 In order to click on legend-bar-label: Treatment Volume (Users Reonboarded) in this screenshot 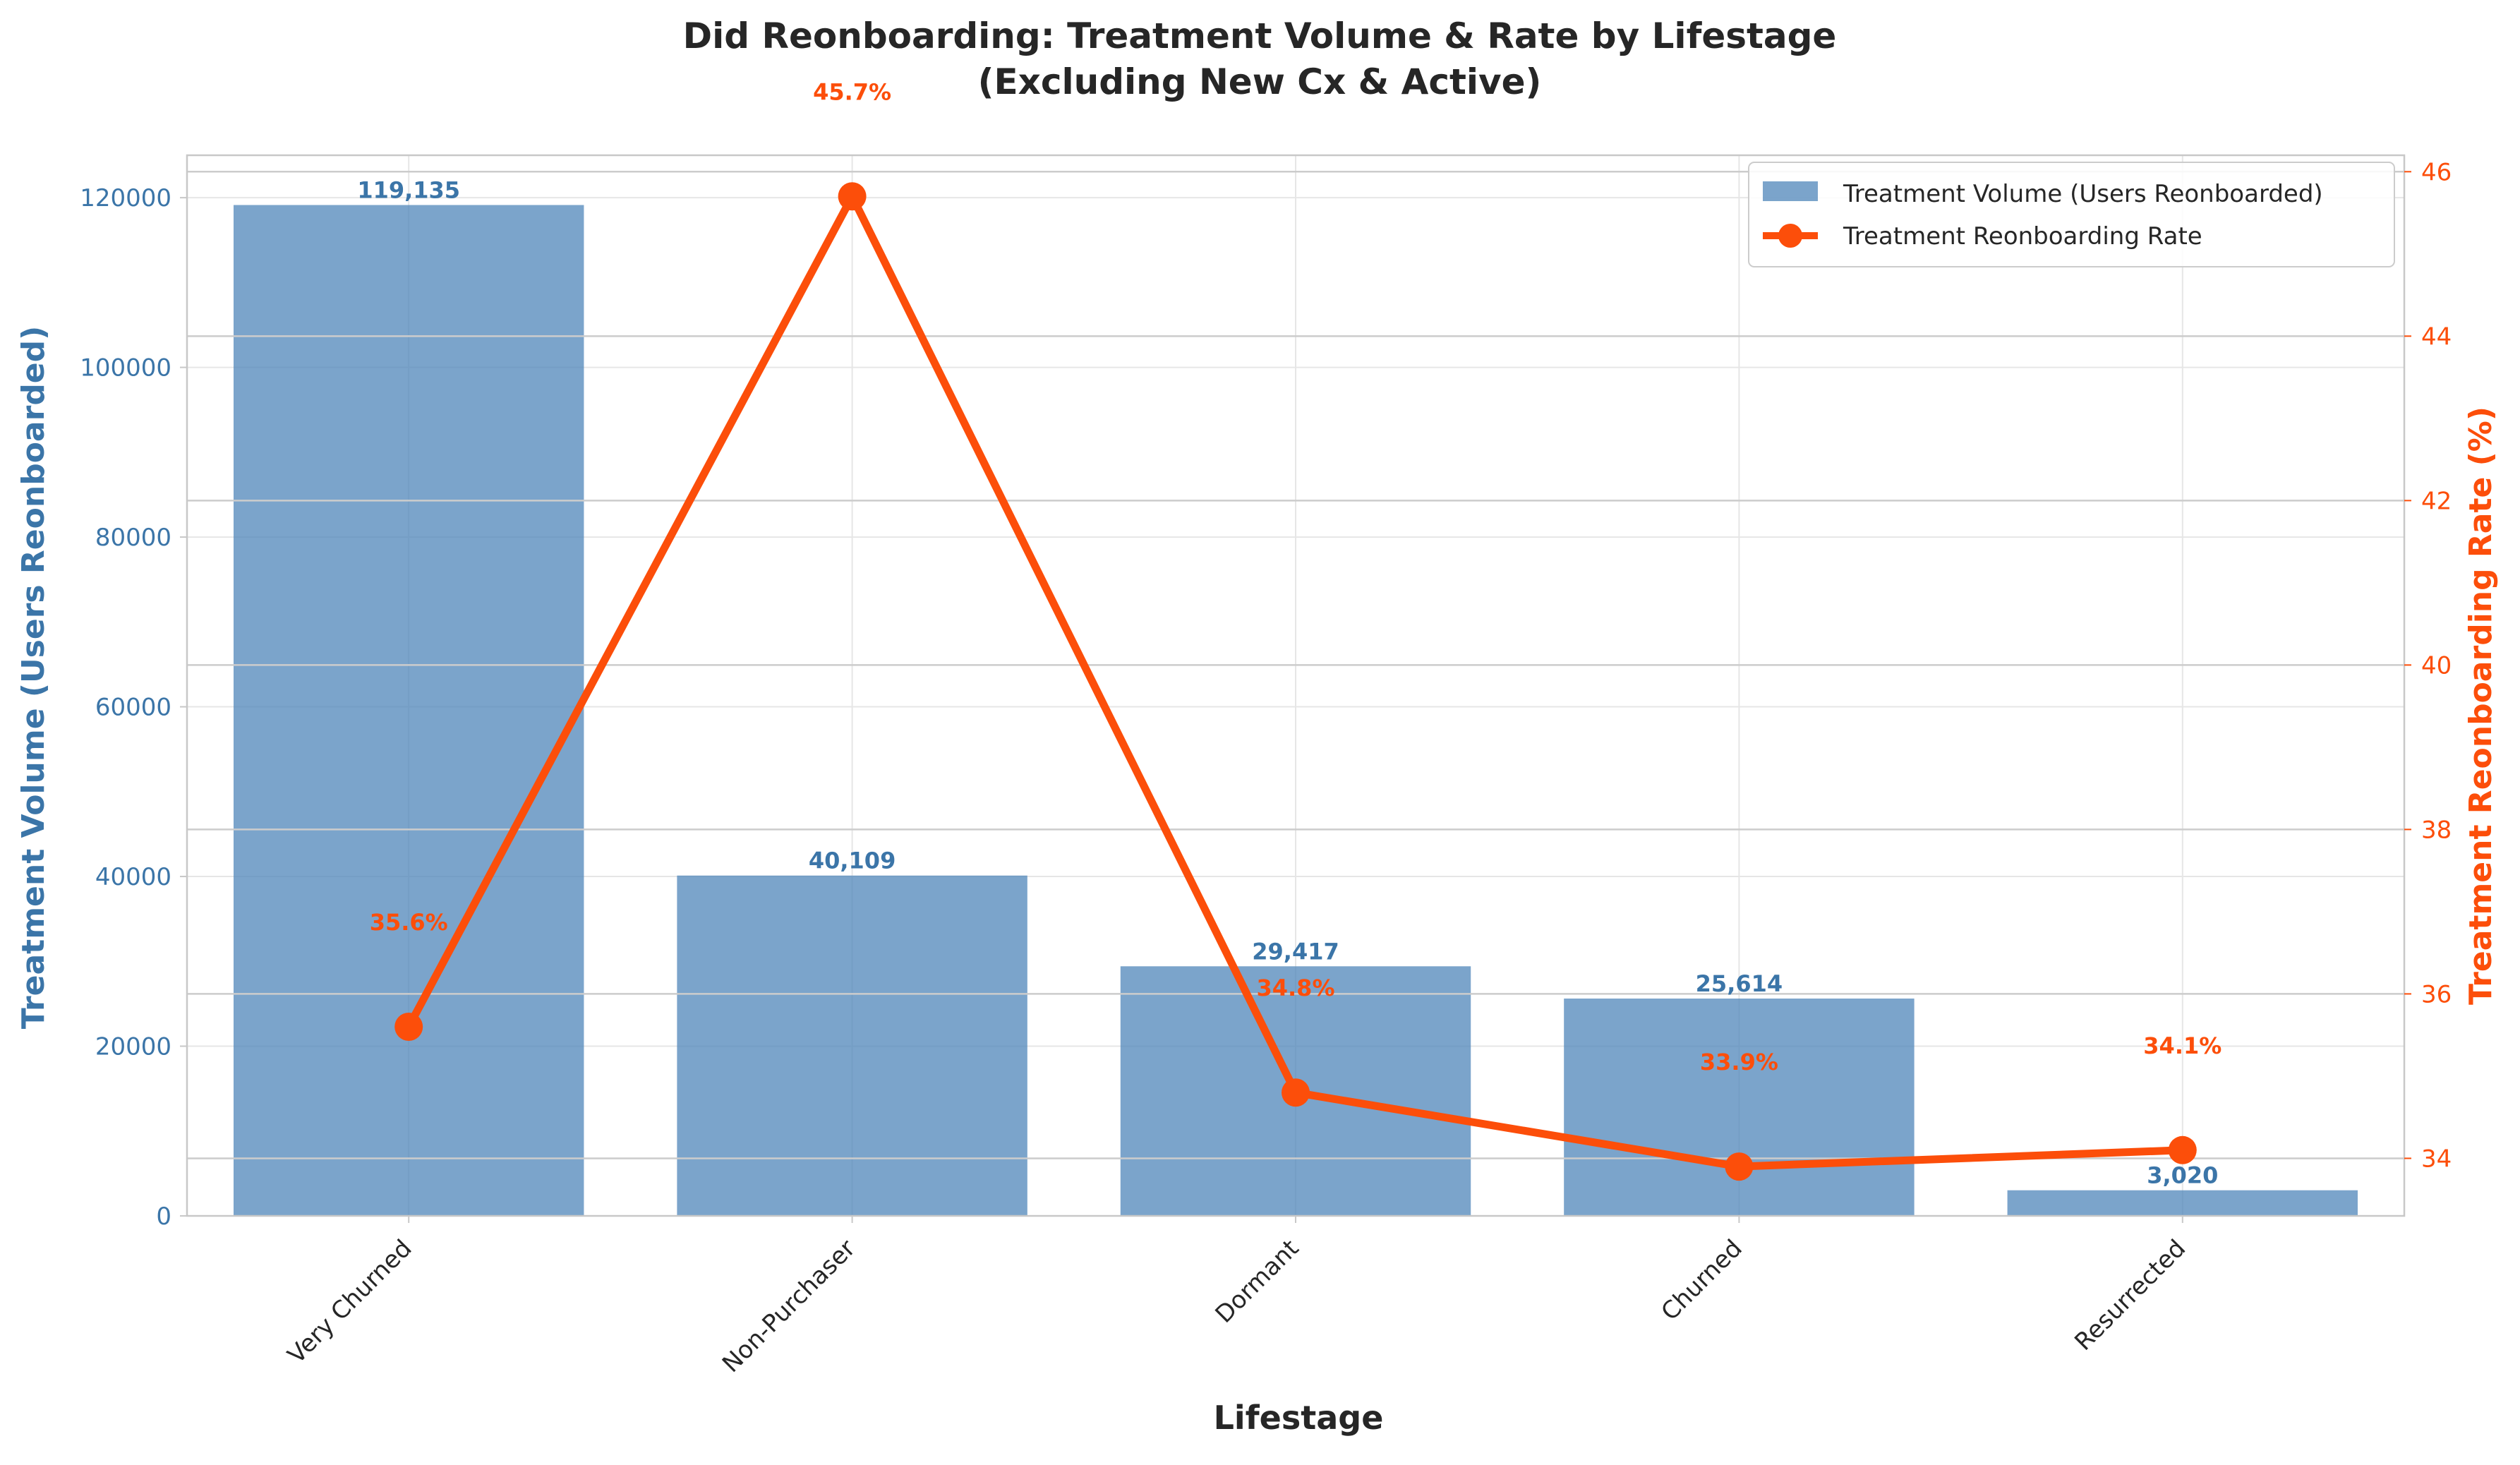, I will do `click(2083, 194)`.